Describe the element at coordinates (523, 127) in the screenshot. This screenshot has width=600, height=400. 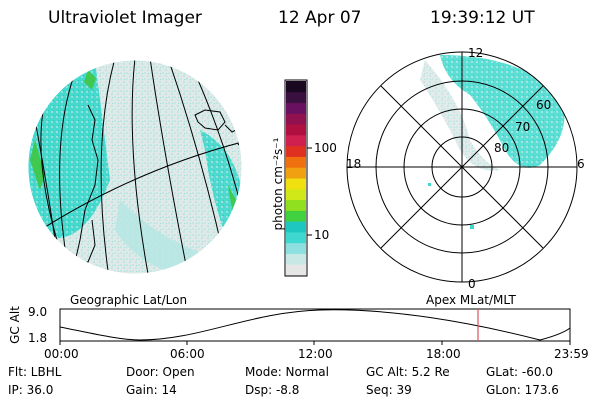
I see `lat-label-70: 70` at that location.